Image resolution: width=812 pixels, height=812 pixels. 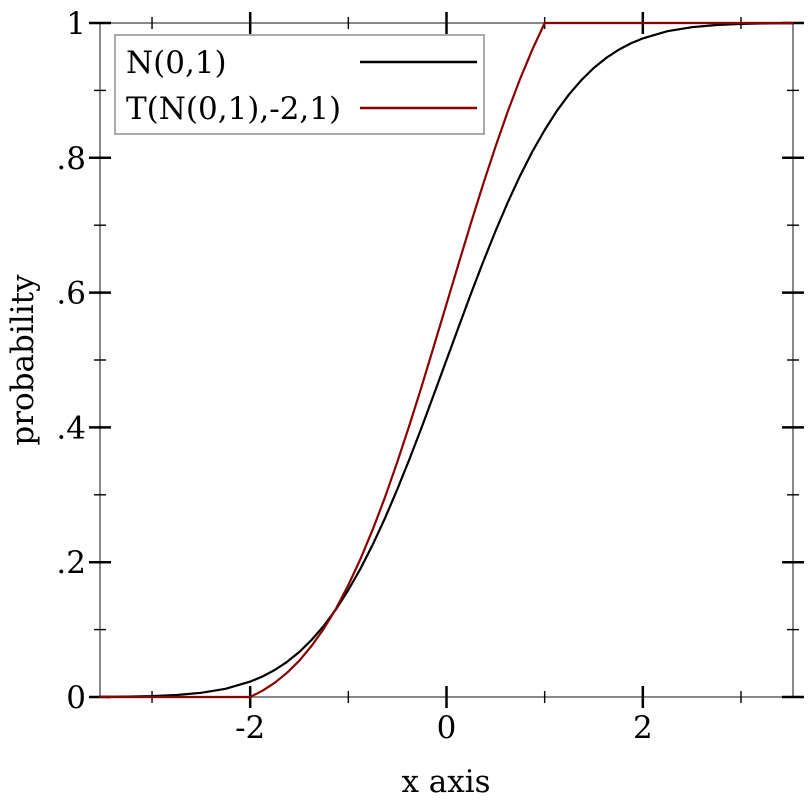 What do you see at coordinates (643, 728) in the screenshot?
I see `x-tick-label: 2` at bounding box center [643, 728].